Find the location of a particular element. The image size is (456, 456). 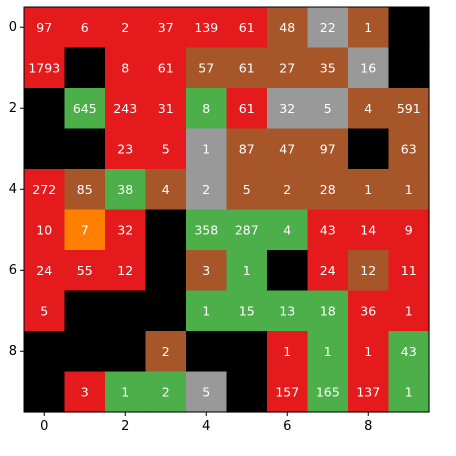

cell-value-label: 8 is located at coordinates (125, 67).